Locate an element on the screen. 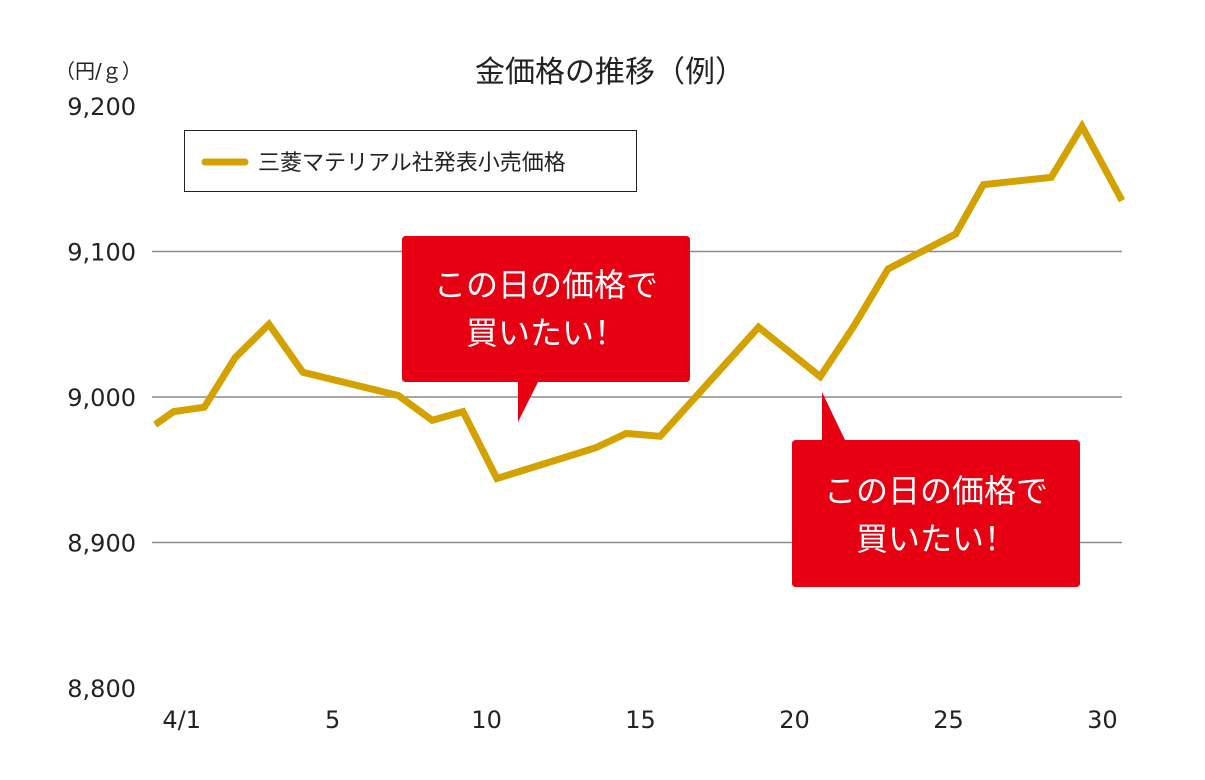  callout-1: この日の価格で 買いたい！ is located at coordinates (546, 329).